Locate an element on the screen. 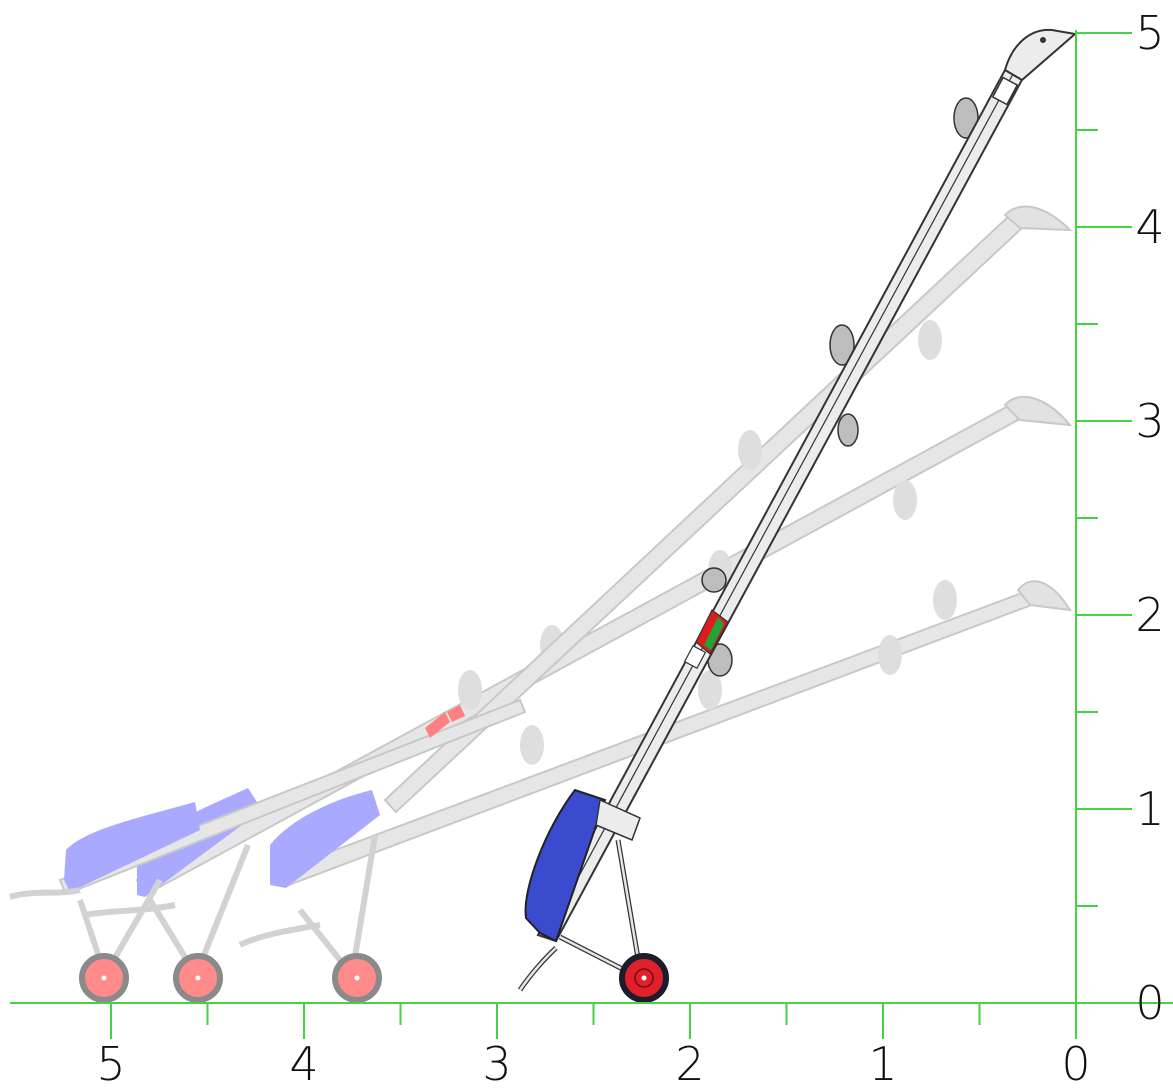  x-ticks: 5 4 3 2 1 0 is located at coordinates (593, 1045).